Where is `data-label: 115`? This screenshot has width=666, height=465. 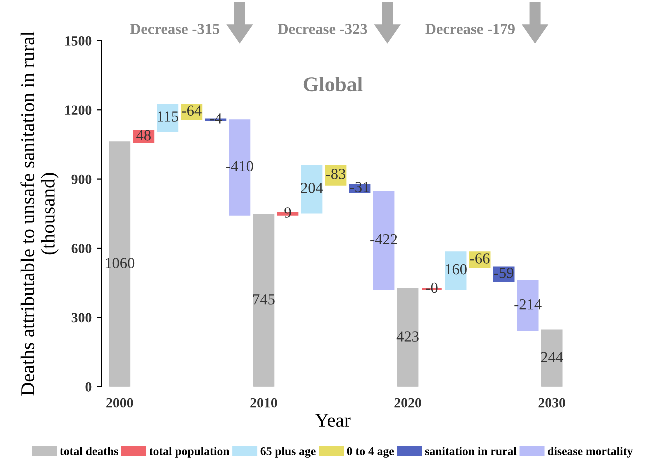
data-label: 115 is located at coordinates (168, 117).